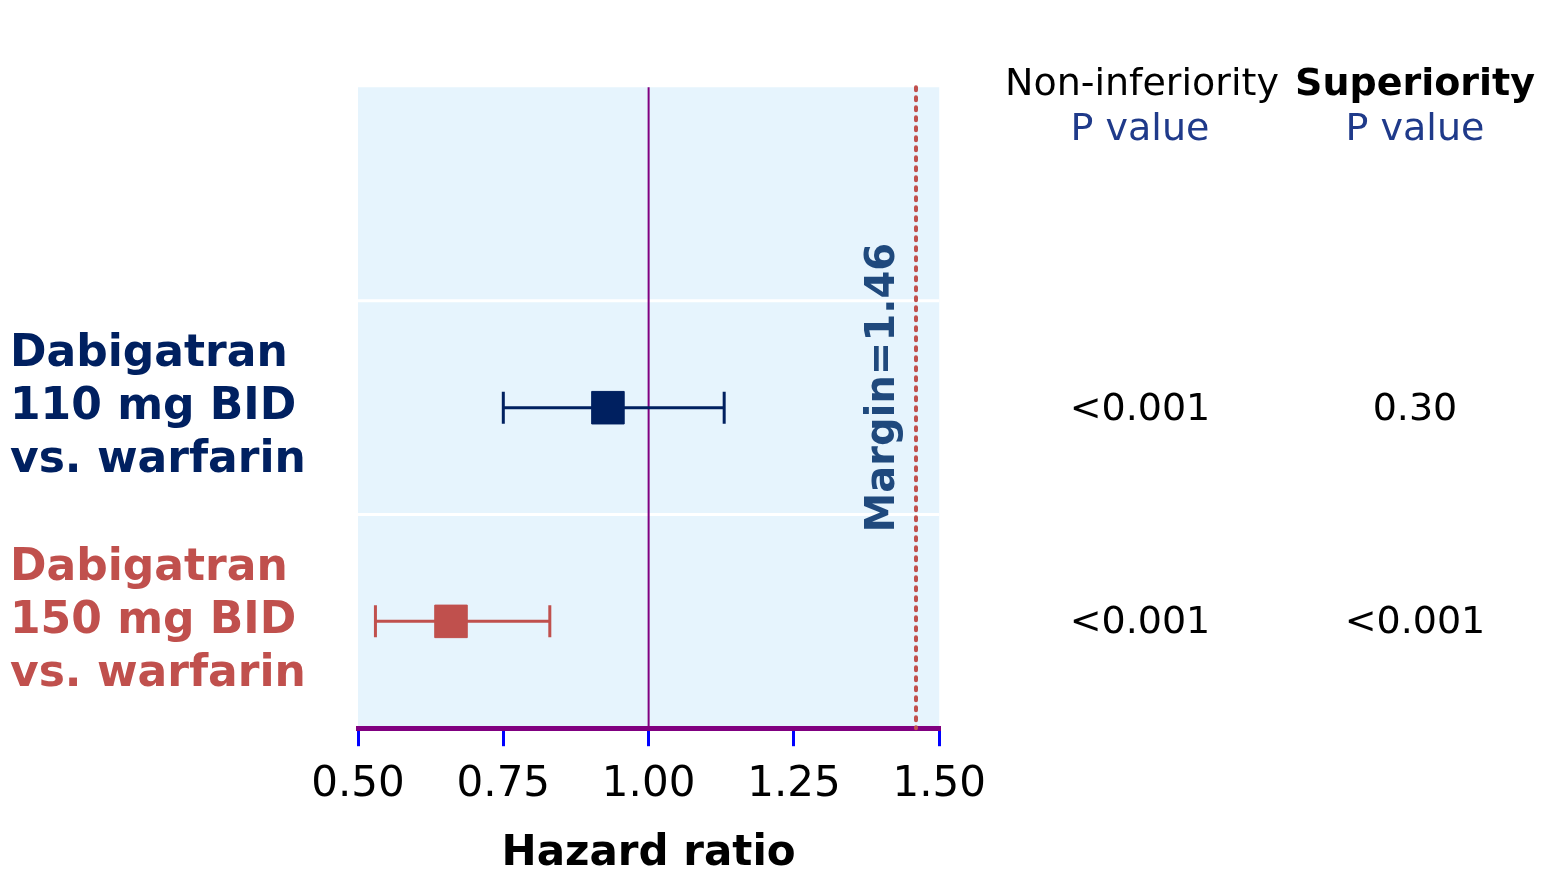 The image size is (1559, 883). What do you see at coordinates (358, 782) in the screenshot?
I see `x-tick-label: 0.50` at bounding box center [358, 782].